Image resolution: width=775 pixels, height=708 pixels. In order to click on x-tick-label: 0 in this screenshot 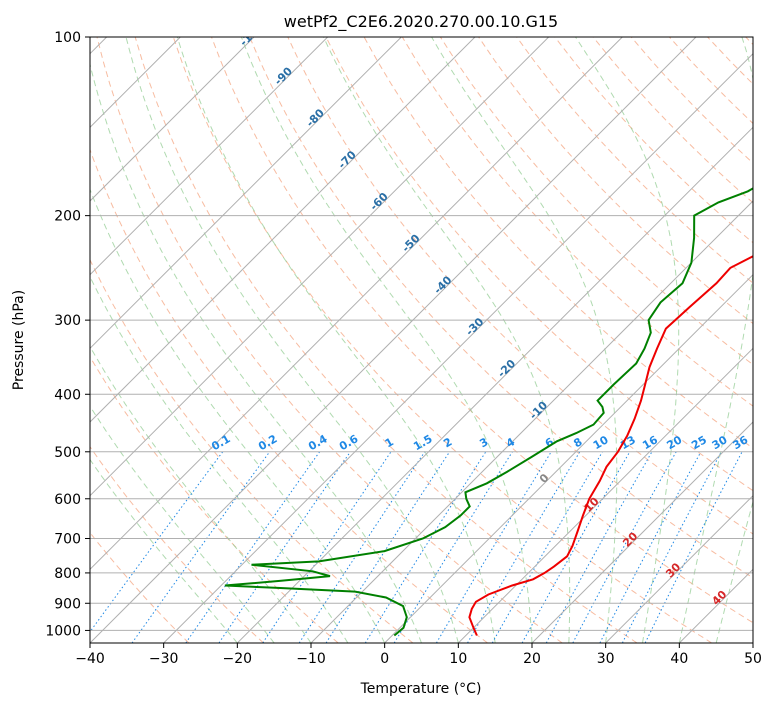, I will do `click(384, 659)`.